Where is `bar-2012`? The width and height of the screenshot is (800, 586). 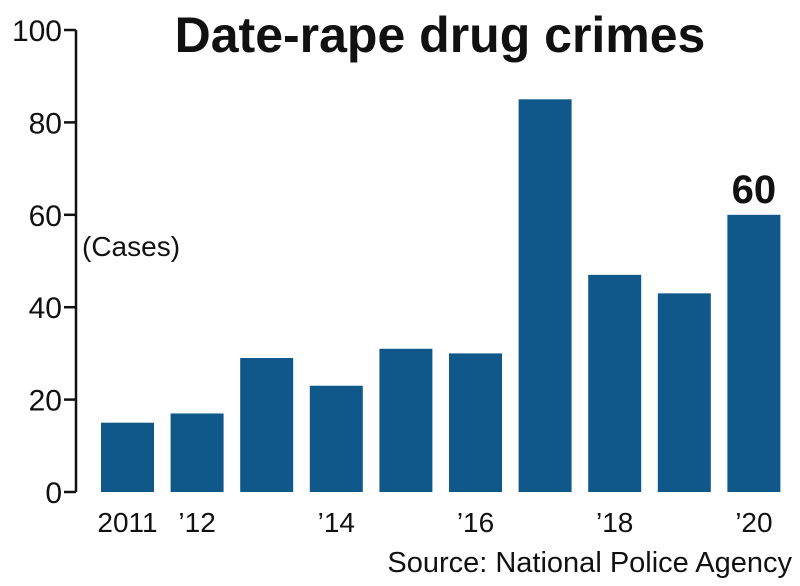 bar-2012 is located at coordinates (197, 452).